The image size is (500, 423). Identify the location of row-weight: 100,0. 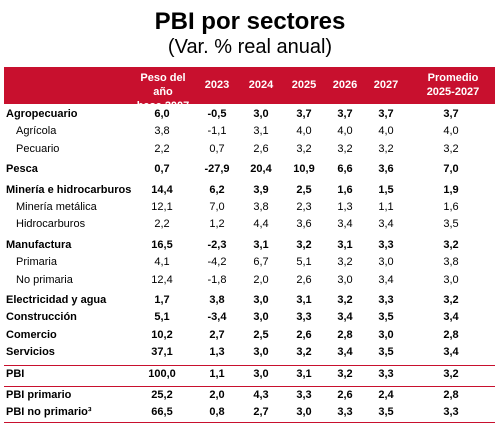
(162, 374).